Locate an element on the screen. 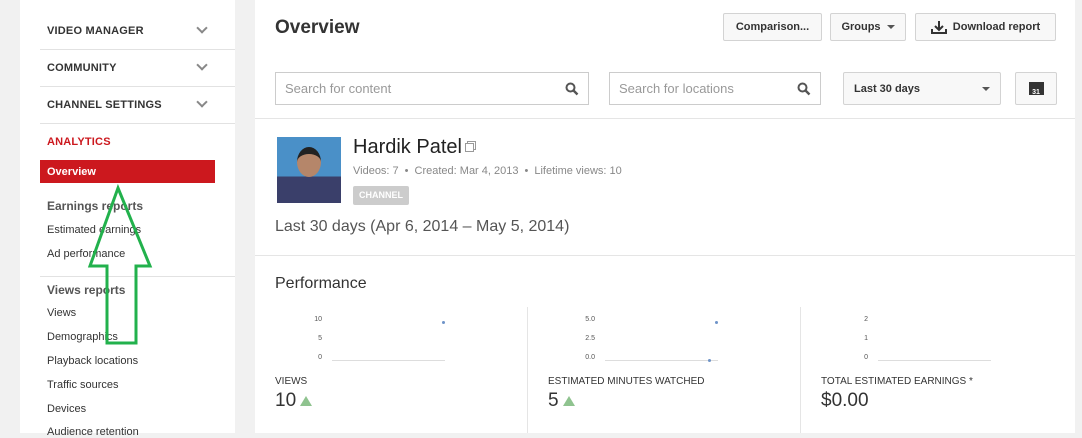 The height and width of the screenshot is (438, 1082). performance-title: Performance is located at coordinates (321, 283).